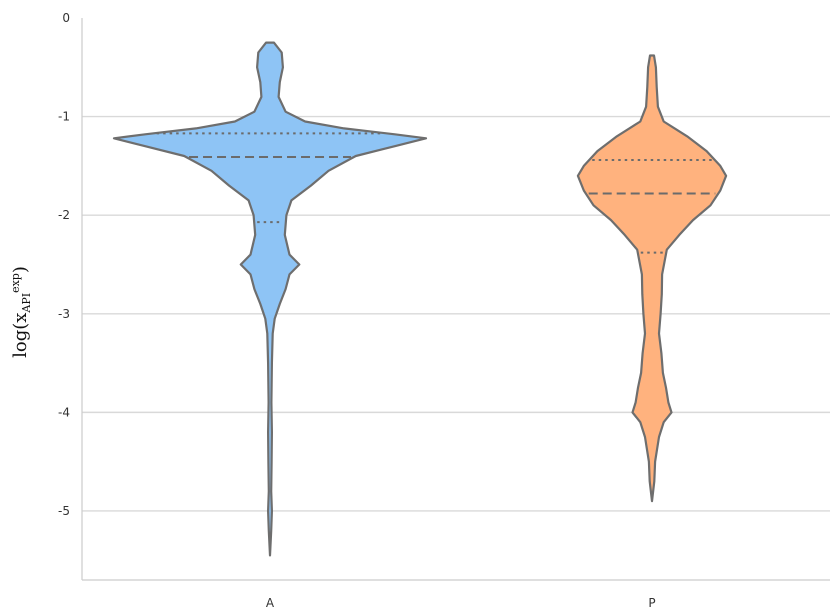 Image resolution: width=830 pixels, height=612 pixels. I want to click on y-tick-label: -3, so click(64, 314).